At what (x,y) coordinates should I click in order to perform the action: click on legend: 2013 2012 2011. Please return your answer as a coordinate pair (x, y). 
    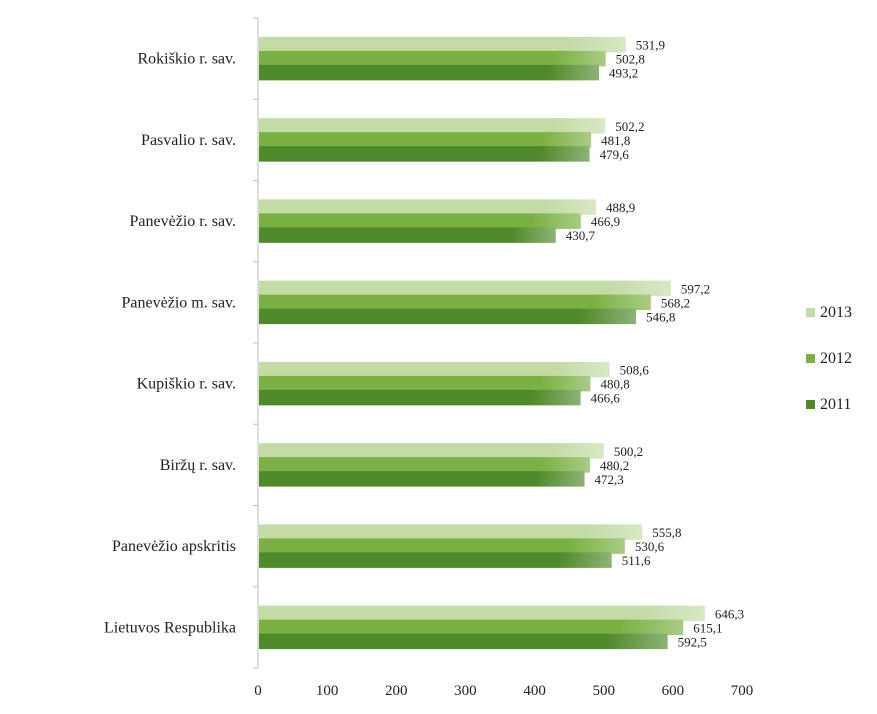
    Looking at the image, I should click on (829, 358).